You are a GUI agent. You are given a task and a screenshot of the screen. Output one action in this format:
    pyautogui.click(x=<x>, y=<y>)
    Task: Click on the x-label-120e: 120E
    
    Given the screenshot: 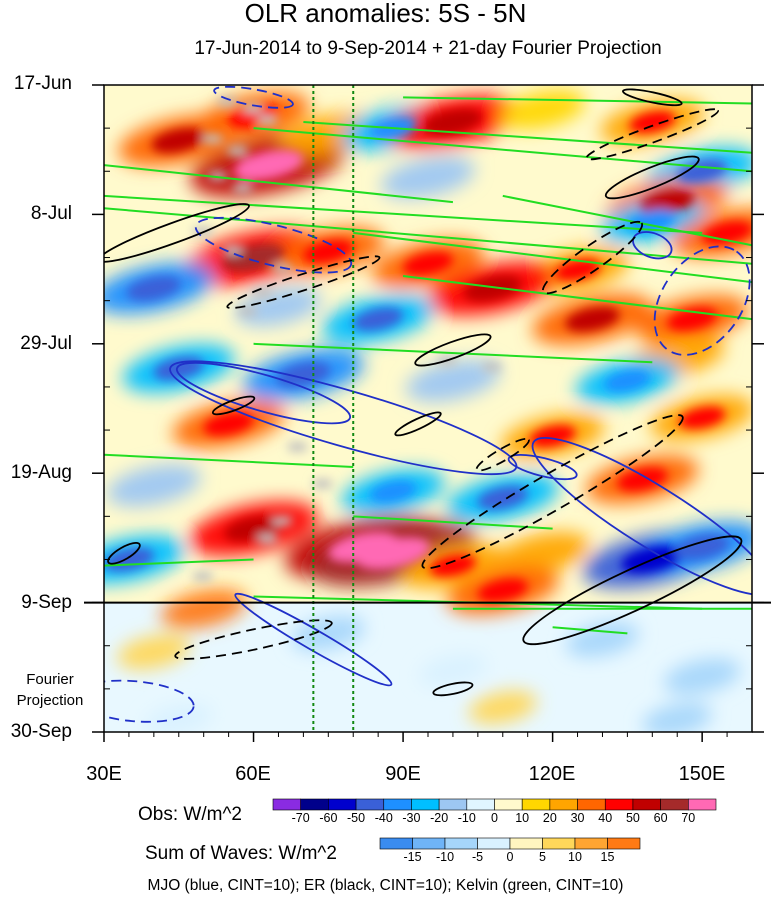 What is the action you would take?
    pyautogui.click(x=552, y=774)
    